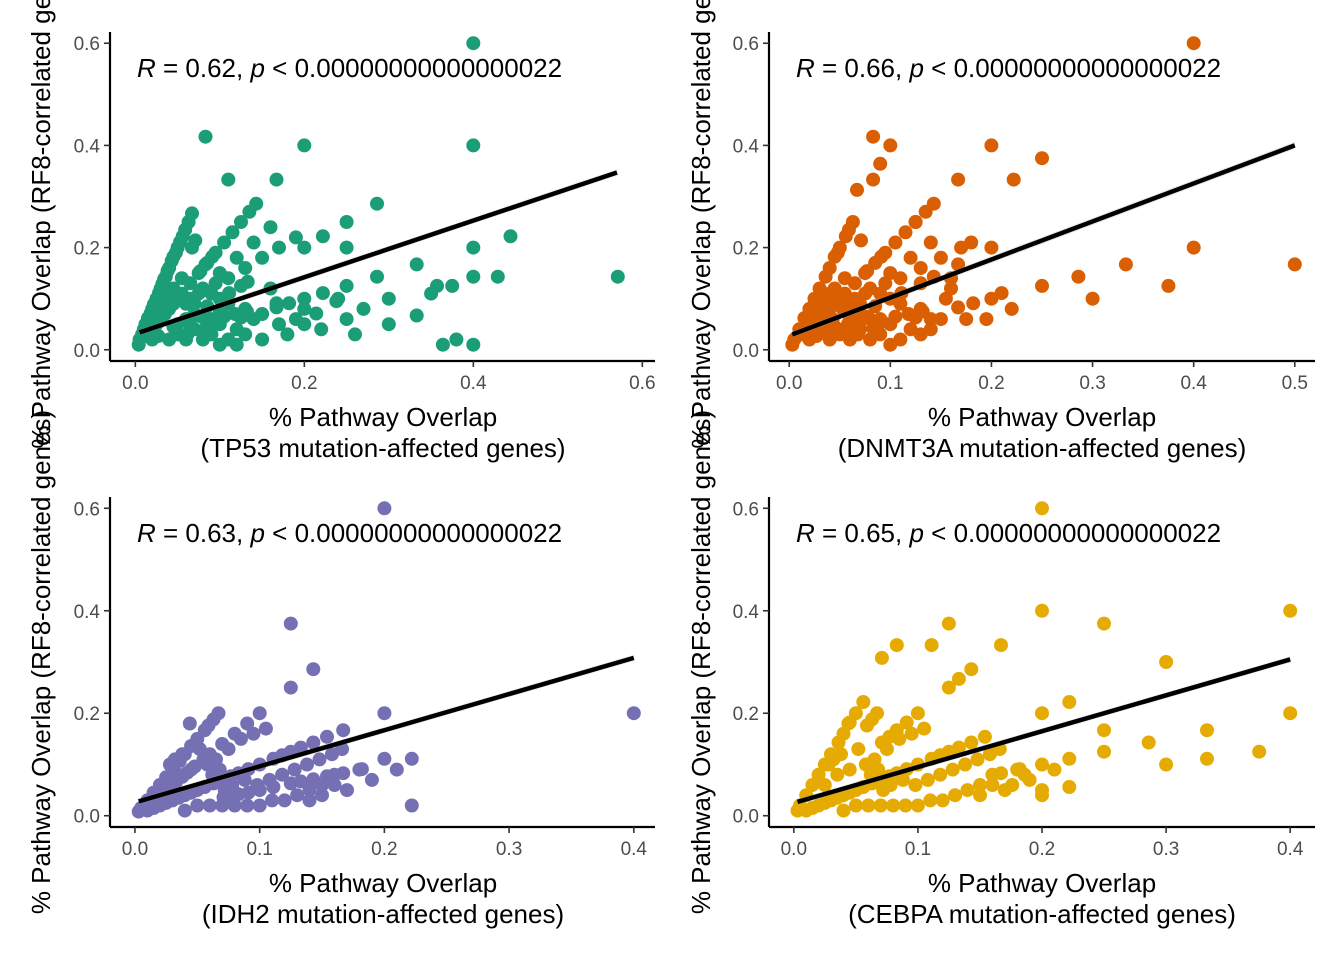  I want to click on x-axis-subtitle: (TP53 mutation-affected genes), so click(382, 448).